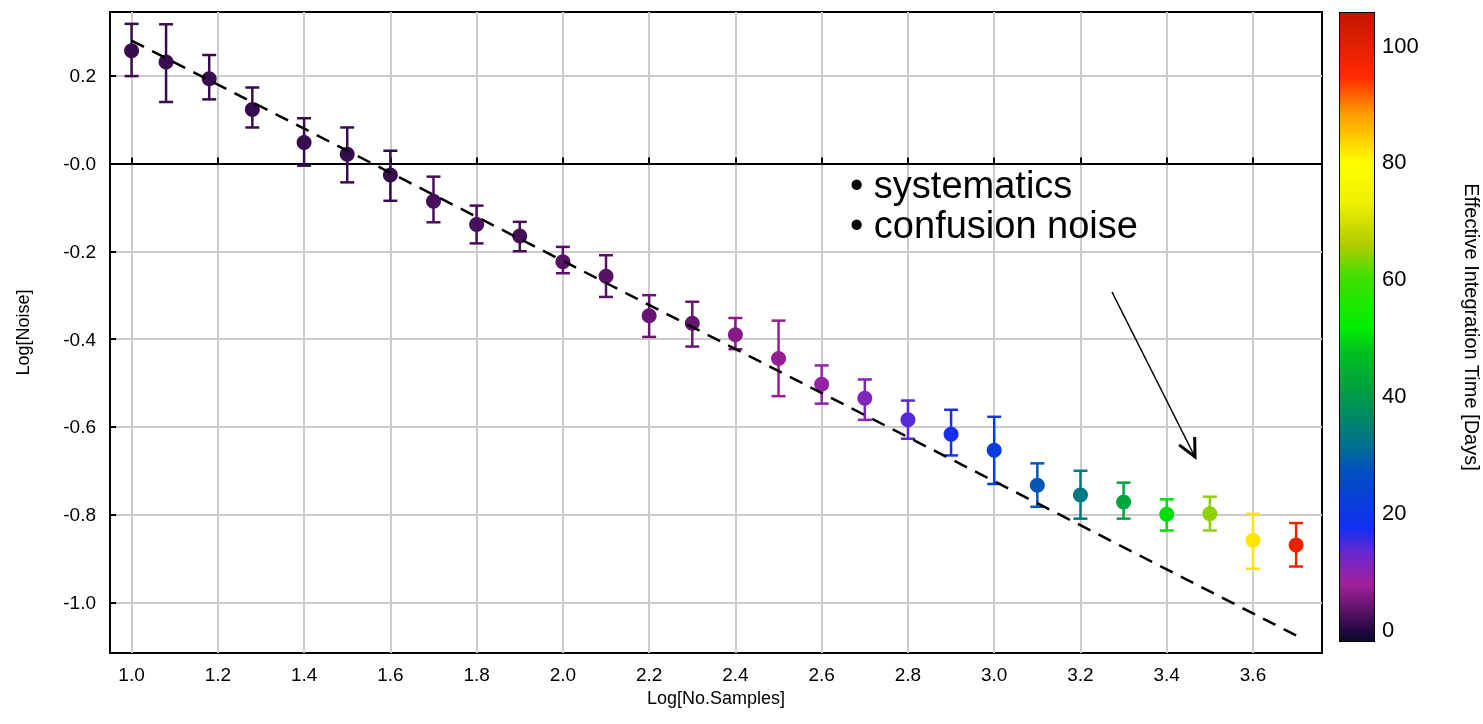  I want to click on x-tick-label: 3.6, so click(1253, 674).